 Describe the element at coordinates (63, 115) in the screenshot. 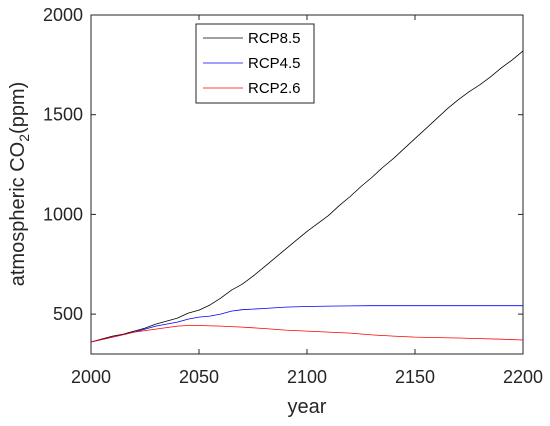

I see `y-tick-label: 1500` at that location.